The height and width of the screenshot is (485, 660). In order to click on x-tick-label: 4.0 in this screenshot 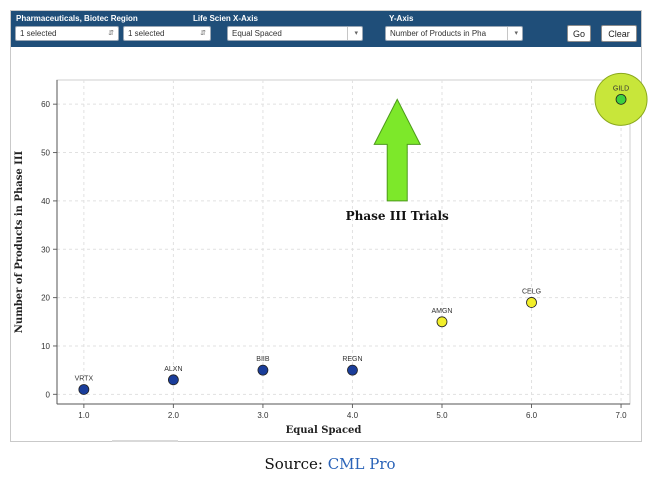, I will do `click(353, 415)`.